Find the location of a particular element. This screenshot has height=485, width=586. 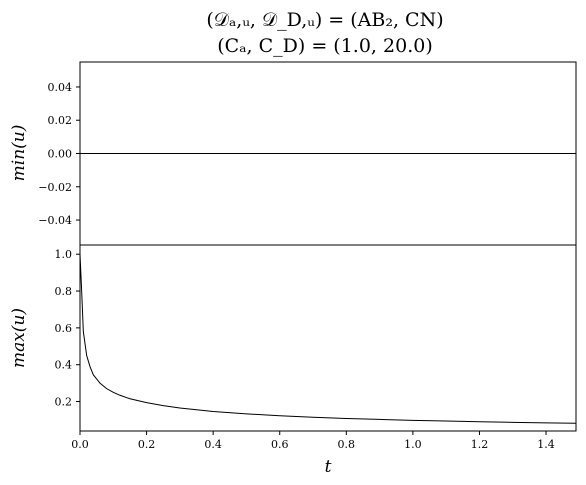

x-tick-label: 1.0 is located at coordinates (413, 444).